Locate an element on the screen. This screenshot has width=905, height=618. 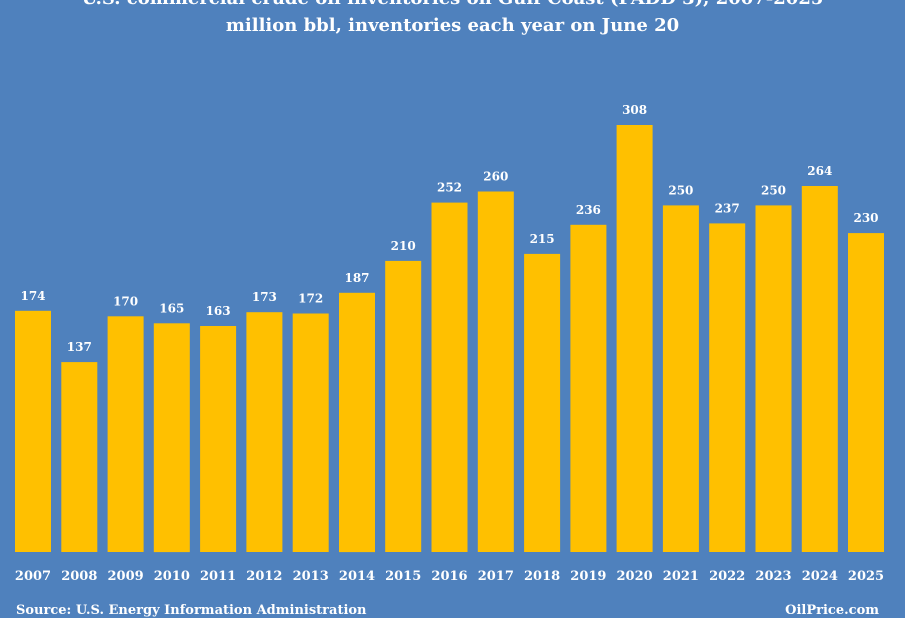
x-tick-label-2015: 2015 is located at coordinates (403, 576).